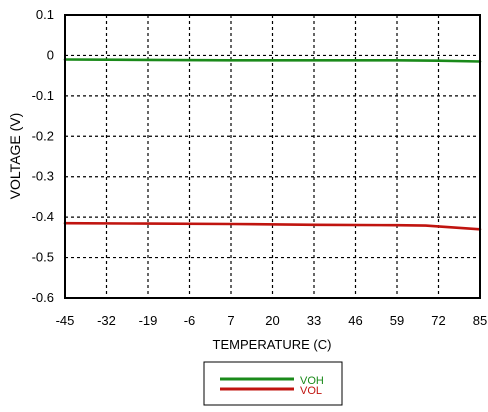 This screenshot has width=488, height=412. Describe the element at coordinates (106, 320) in the screenshot. I see `x-tick-label: -32` at that location.